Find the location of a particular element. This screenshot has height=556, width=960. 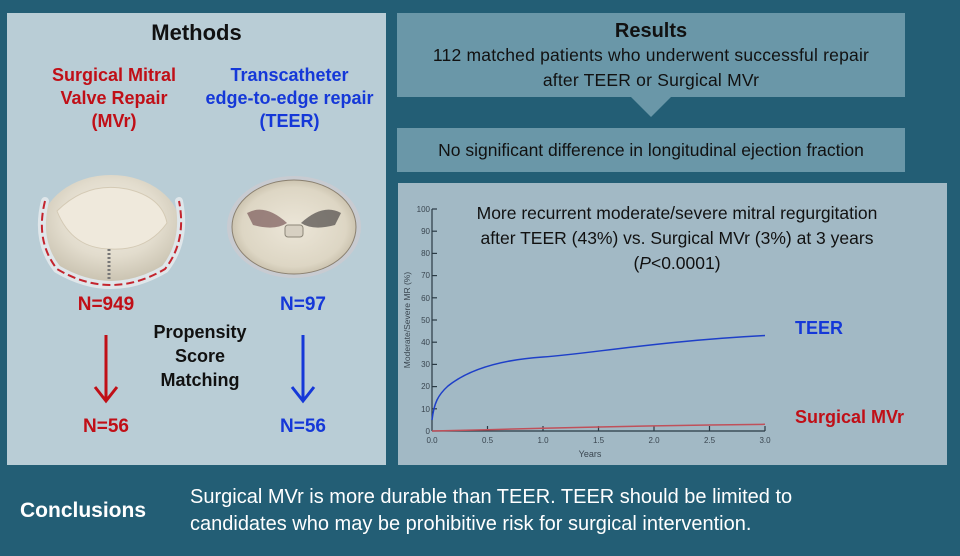

svg-text: 0.0 is located at coordinates (432, 440).